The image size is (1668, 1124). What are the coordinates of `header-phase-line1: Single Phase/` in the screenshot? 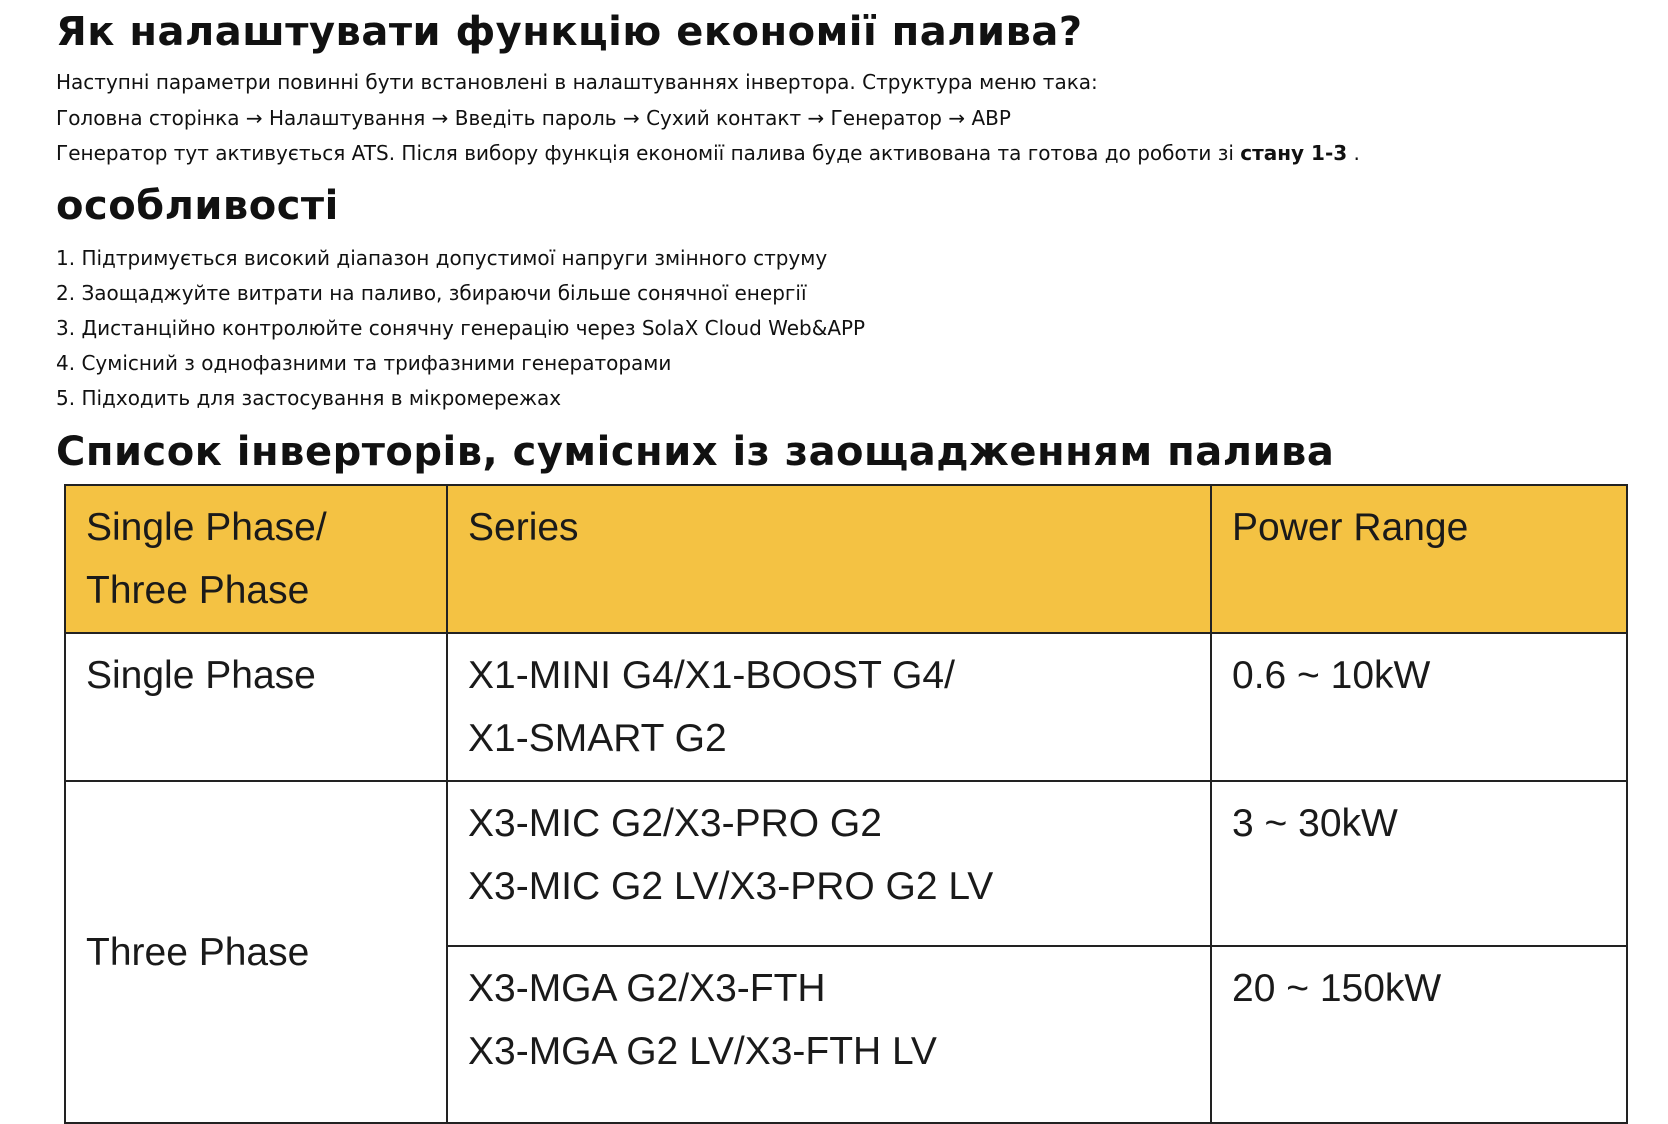 It's located at (206, 527).